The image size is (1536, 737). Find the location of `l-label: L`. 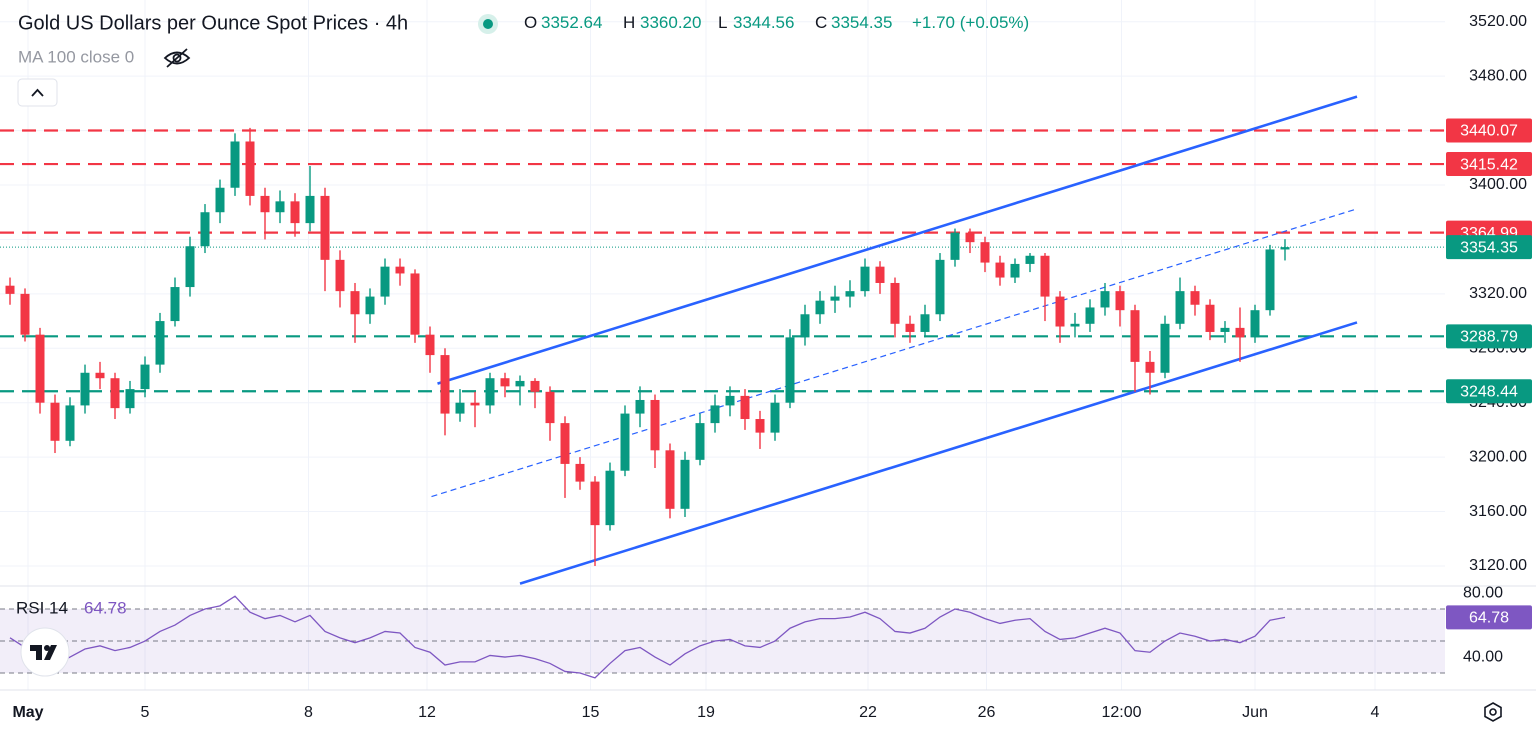

l-label: L is located at coordinates (722, 22).